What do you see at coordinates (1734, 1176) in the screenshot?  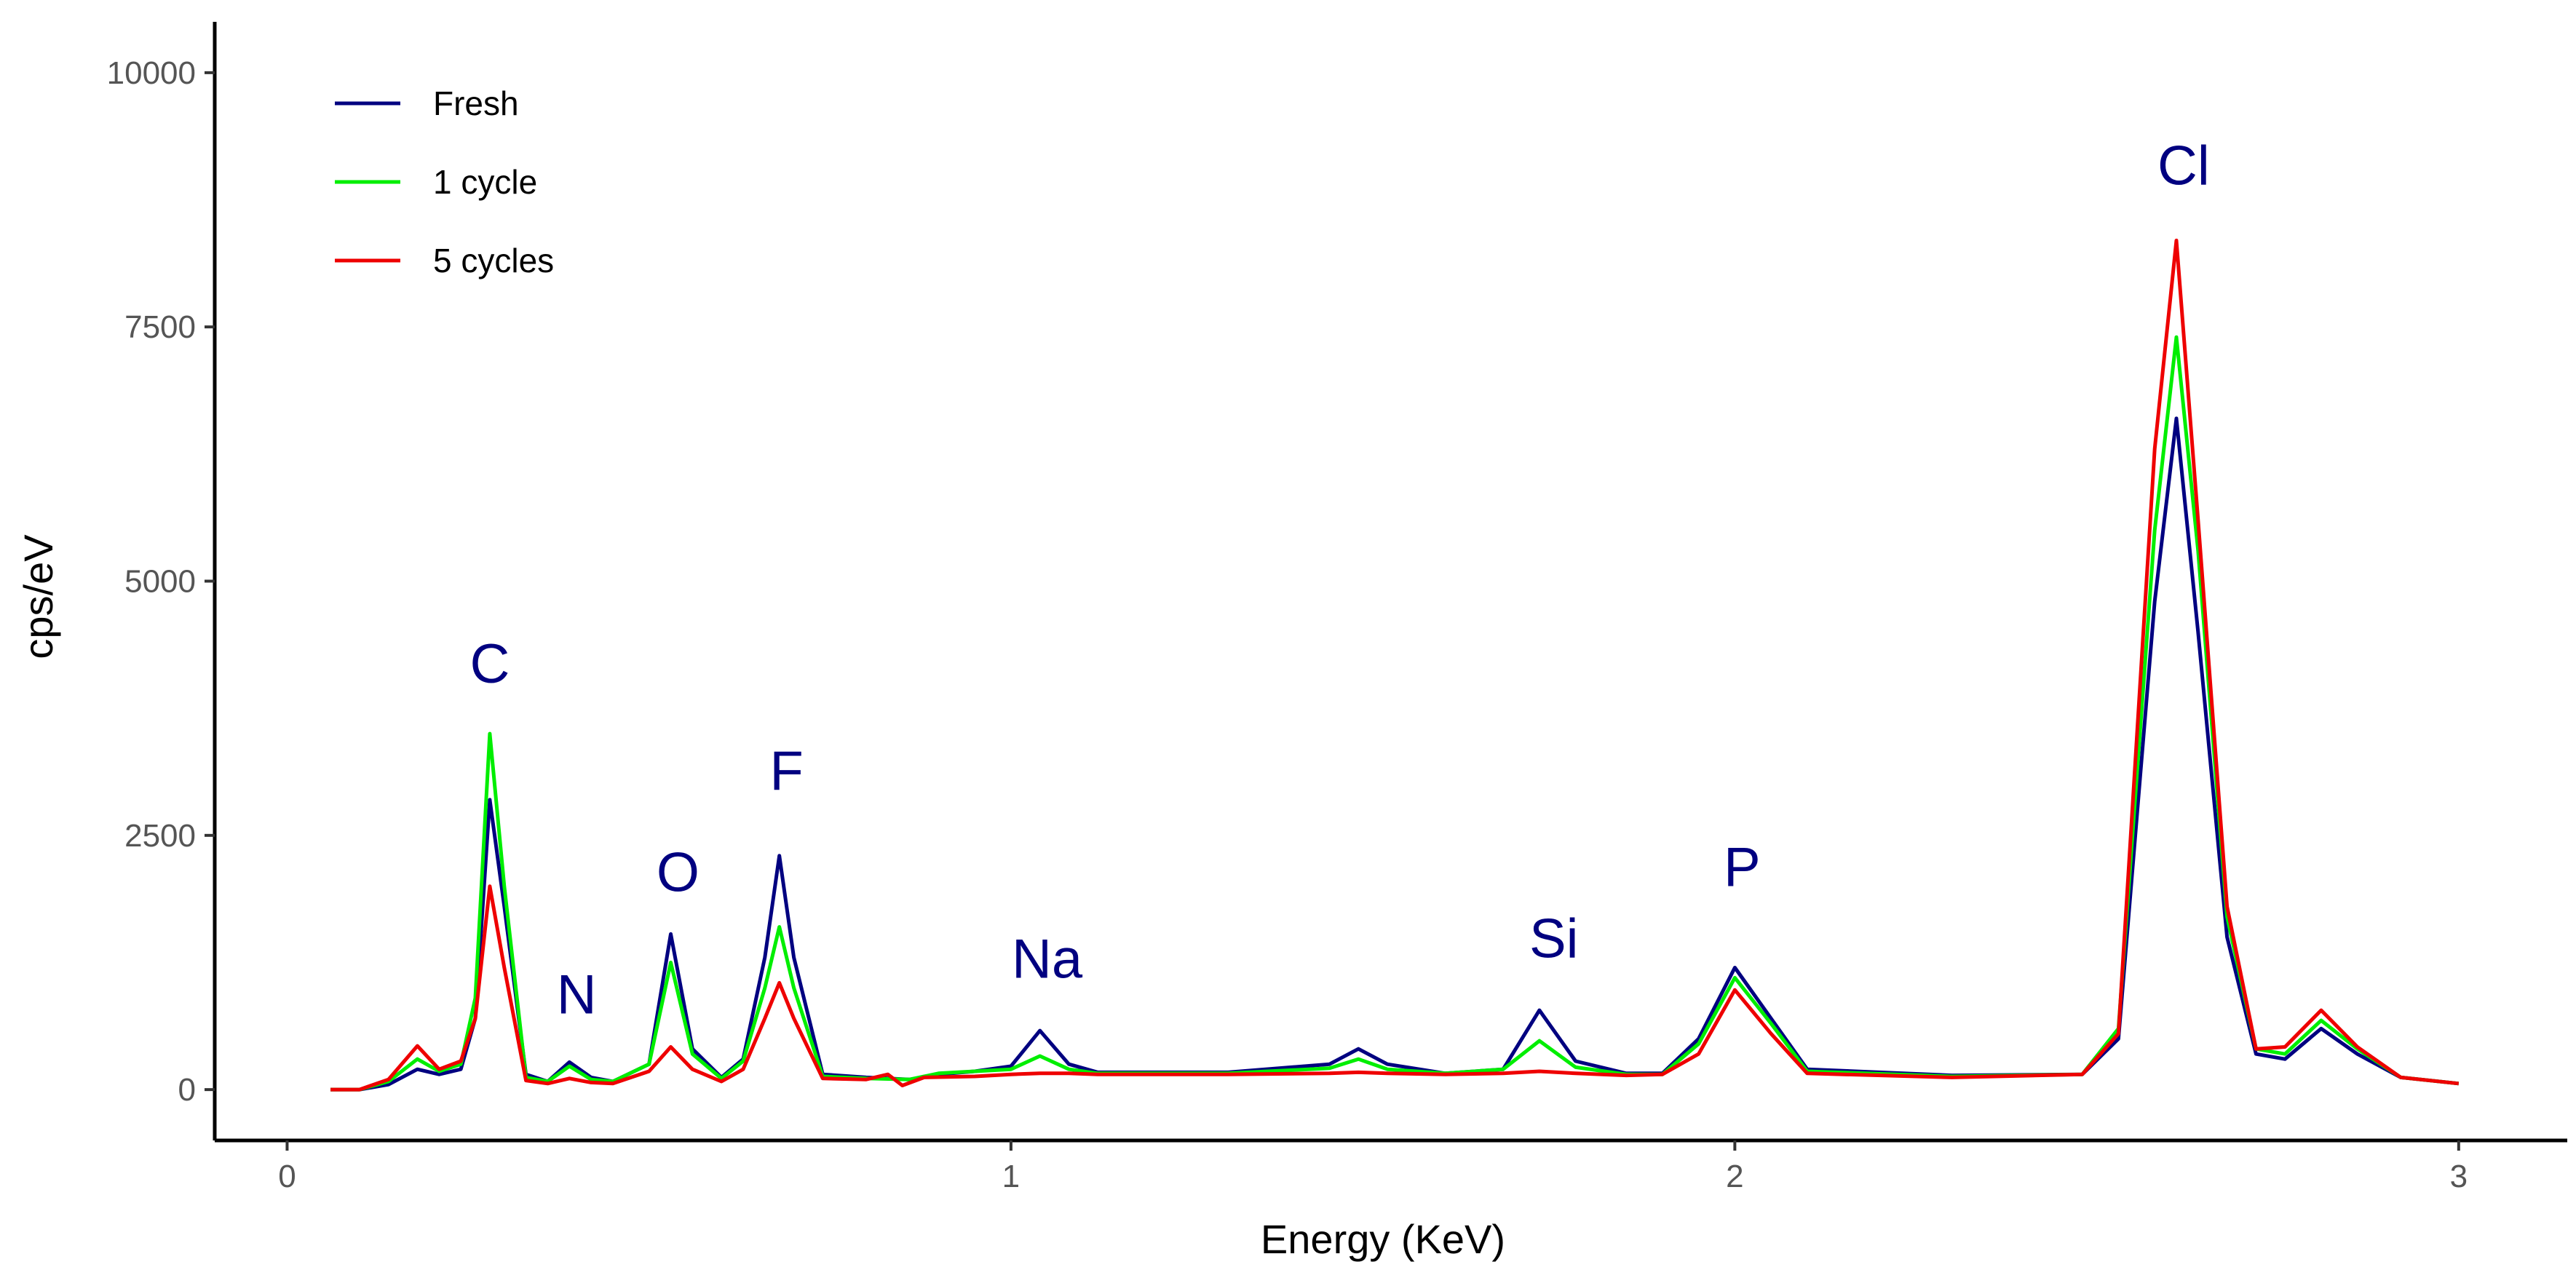 I see `x-tick-label: 2` at bounding box center [1734, 1176].